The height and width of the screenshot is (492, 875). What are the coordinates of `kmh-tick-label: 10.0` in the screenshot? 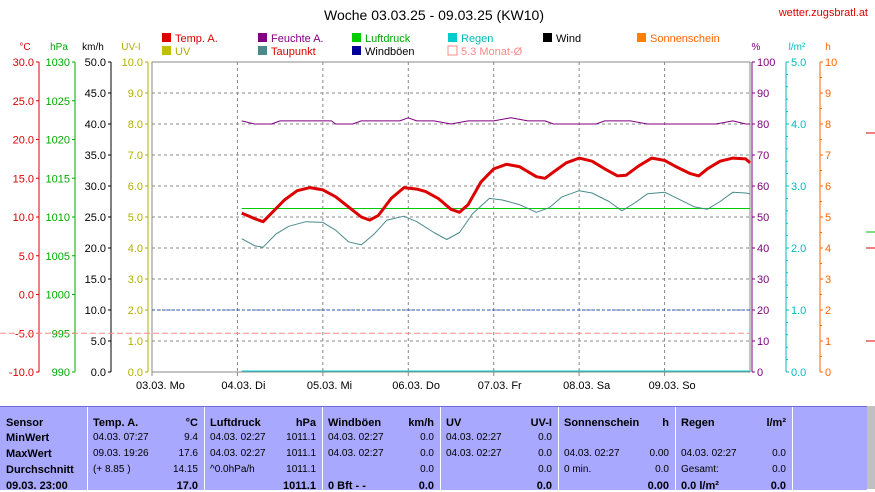 It's located at (95, 311).